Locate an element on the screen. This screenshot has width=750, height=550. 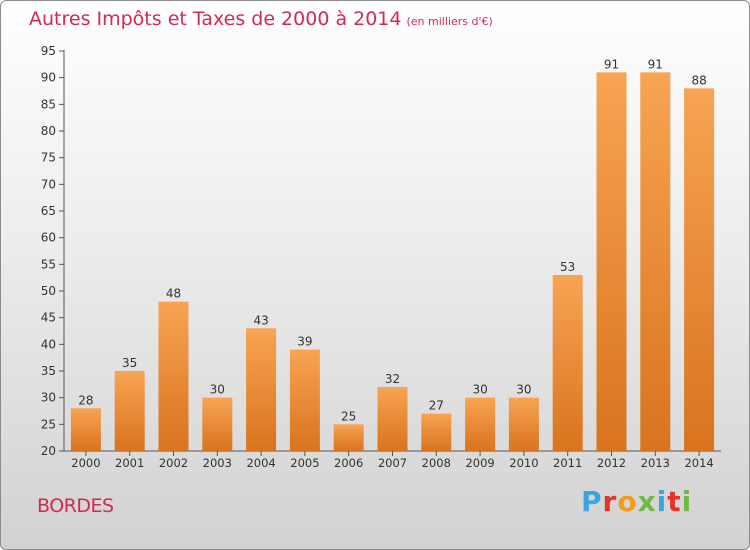
y-tick-label: 55 is located at coordinates (48, 264).